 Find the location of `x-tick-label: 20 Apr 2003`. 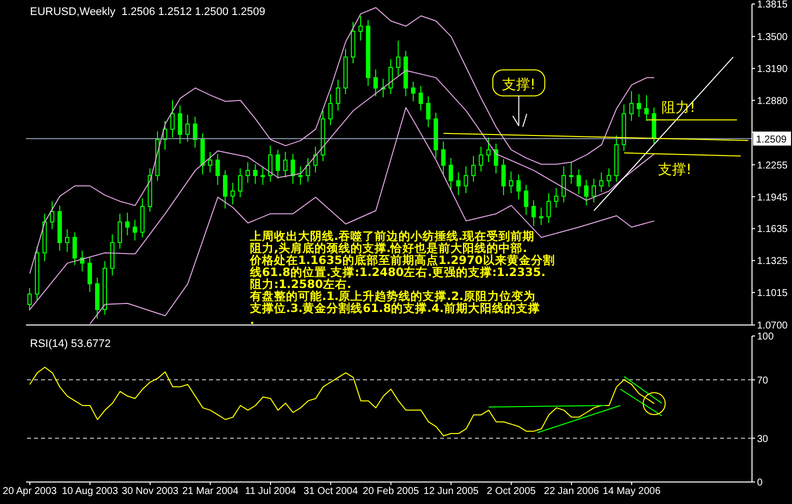

x-tick-label: 20 Apr 2003 is located at coordinates (30, 492).